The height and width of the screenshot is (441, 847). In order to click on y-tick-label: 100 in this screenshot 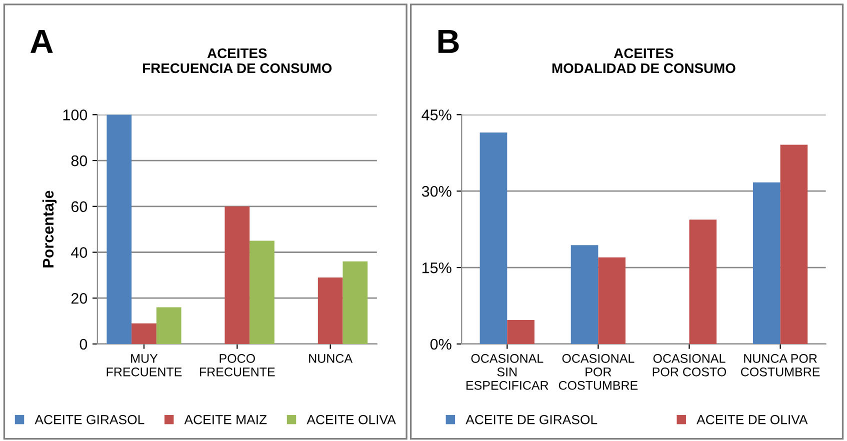, I will do `click(75, 115)`.